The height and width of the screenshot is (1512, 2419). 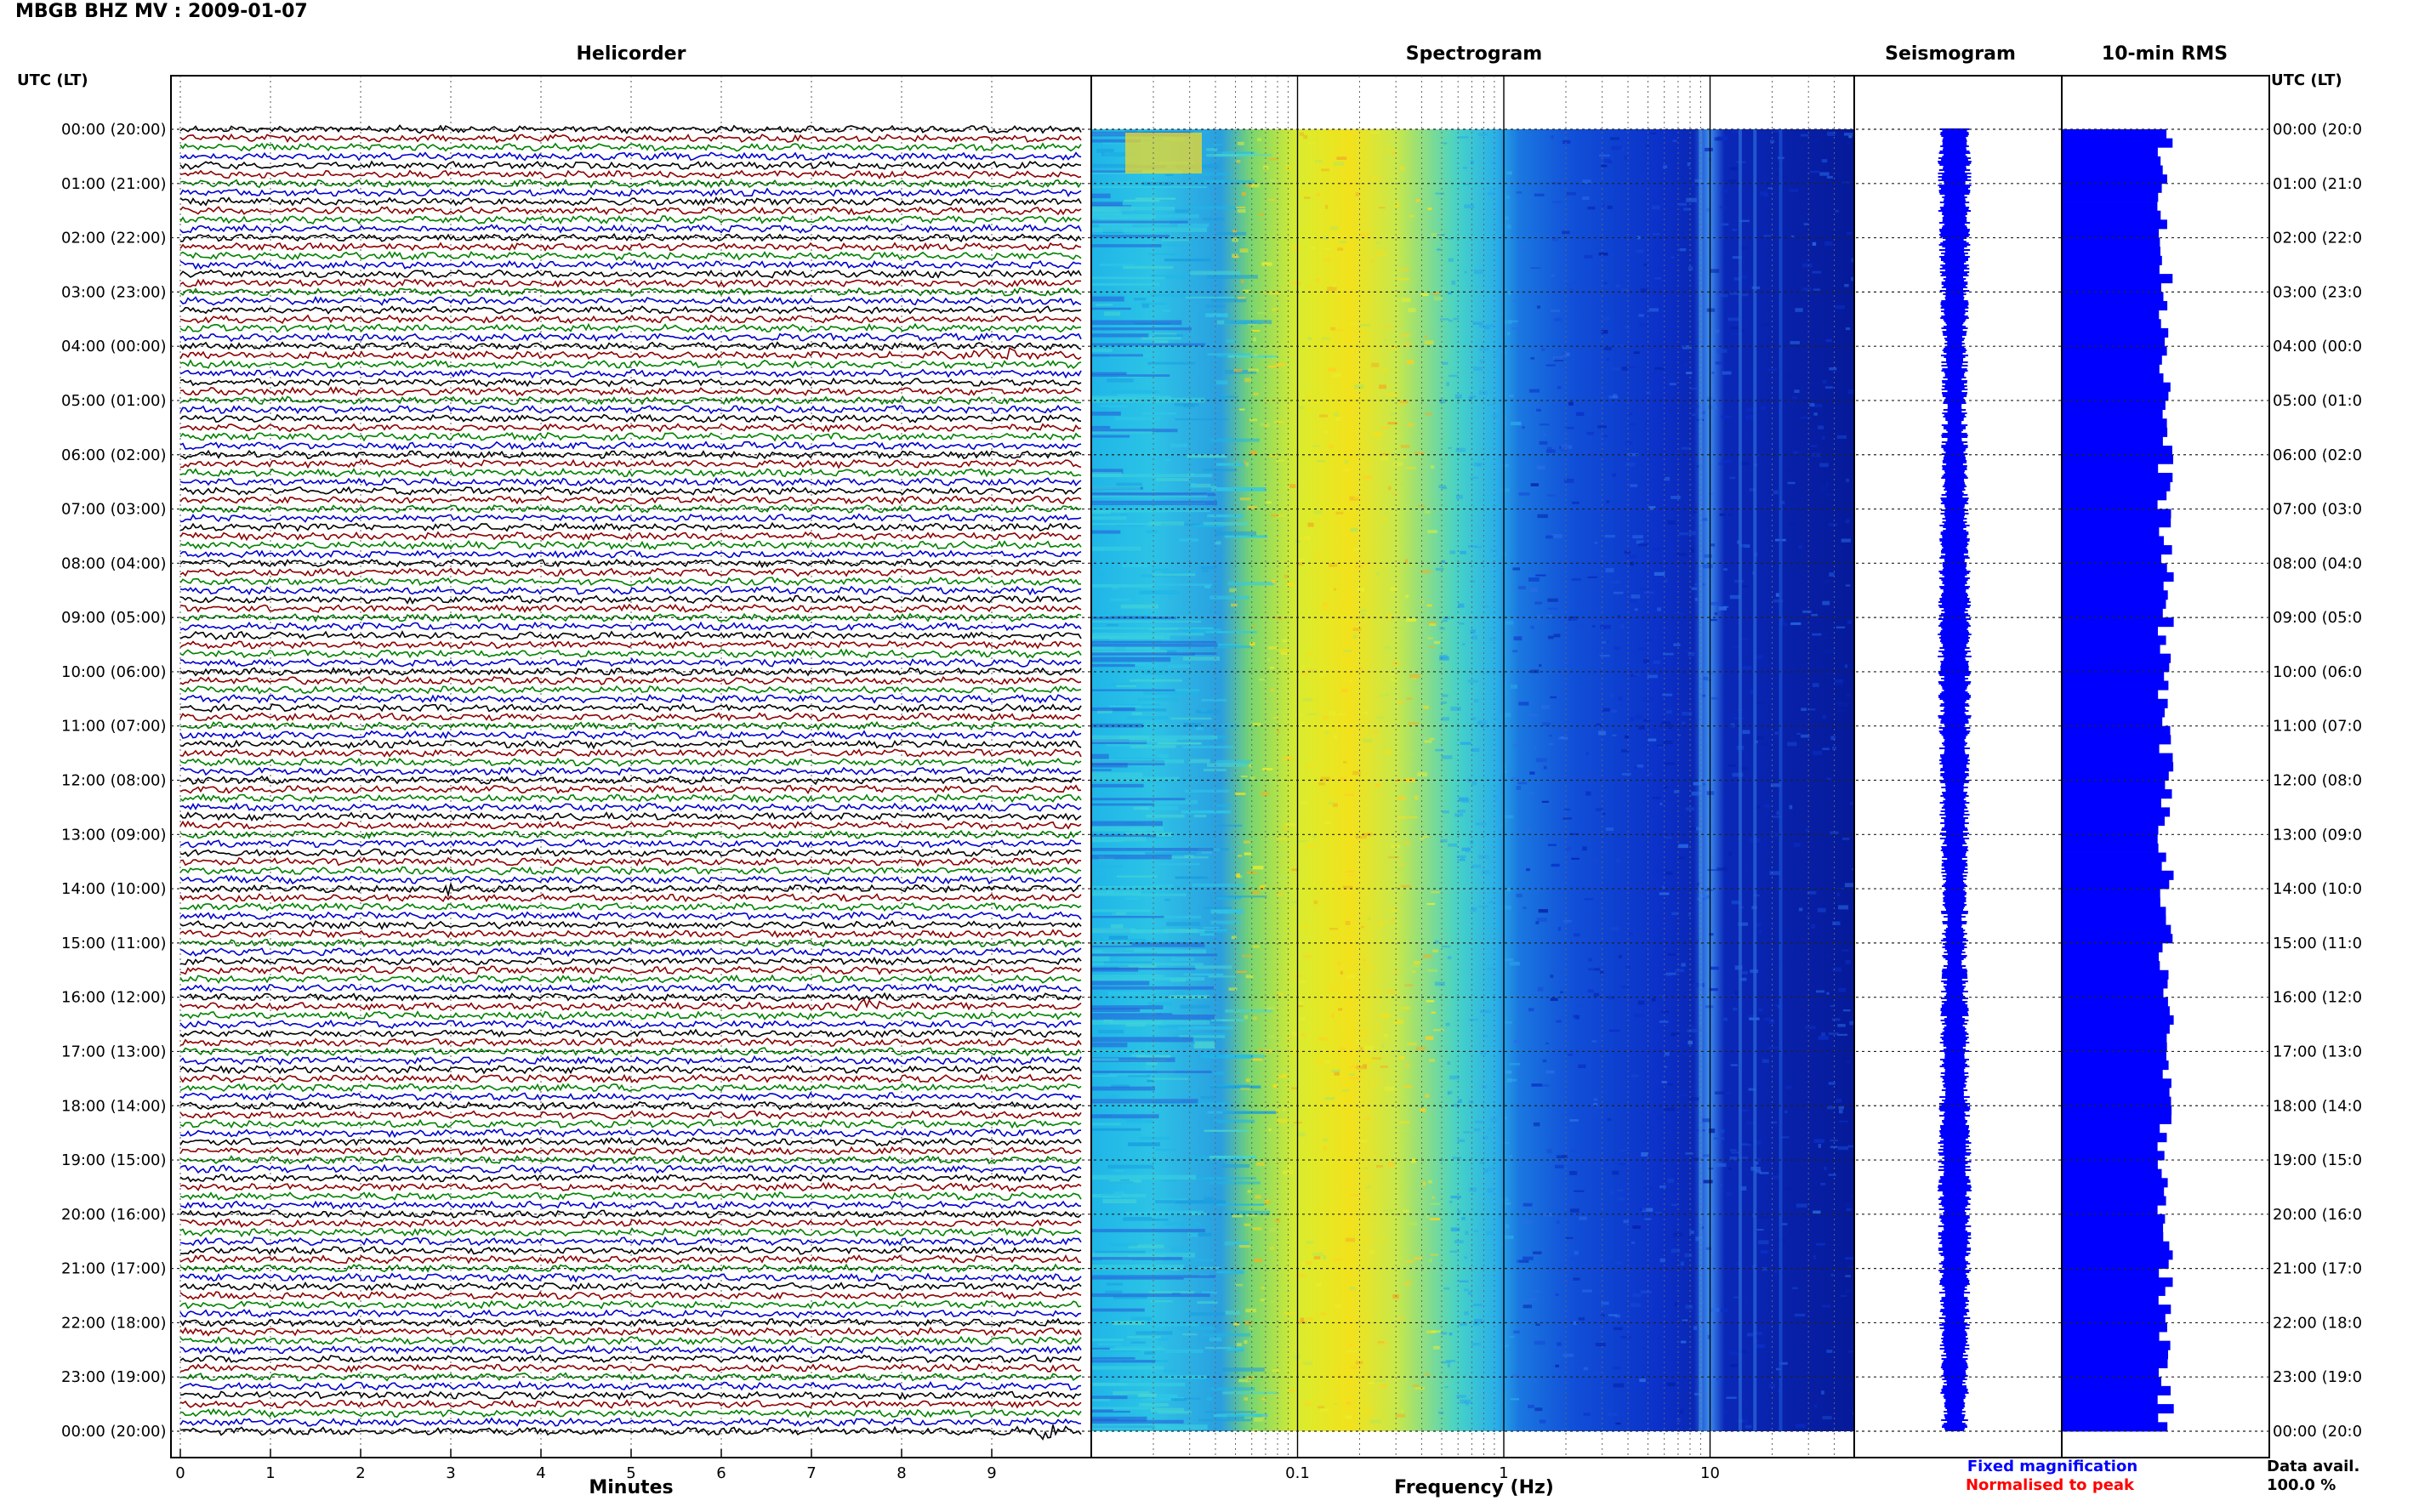 What do you see at coordinates (114, 781) in the screenshot?
I see `time-label-left: 12:00 (08:00)` at bounding box center [114, 781].